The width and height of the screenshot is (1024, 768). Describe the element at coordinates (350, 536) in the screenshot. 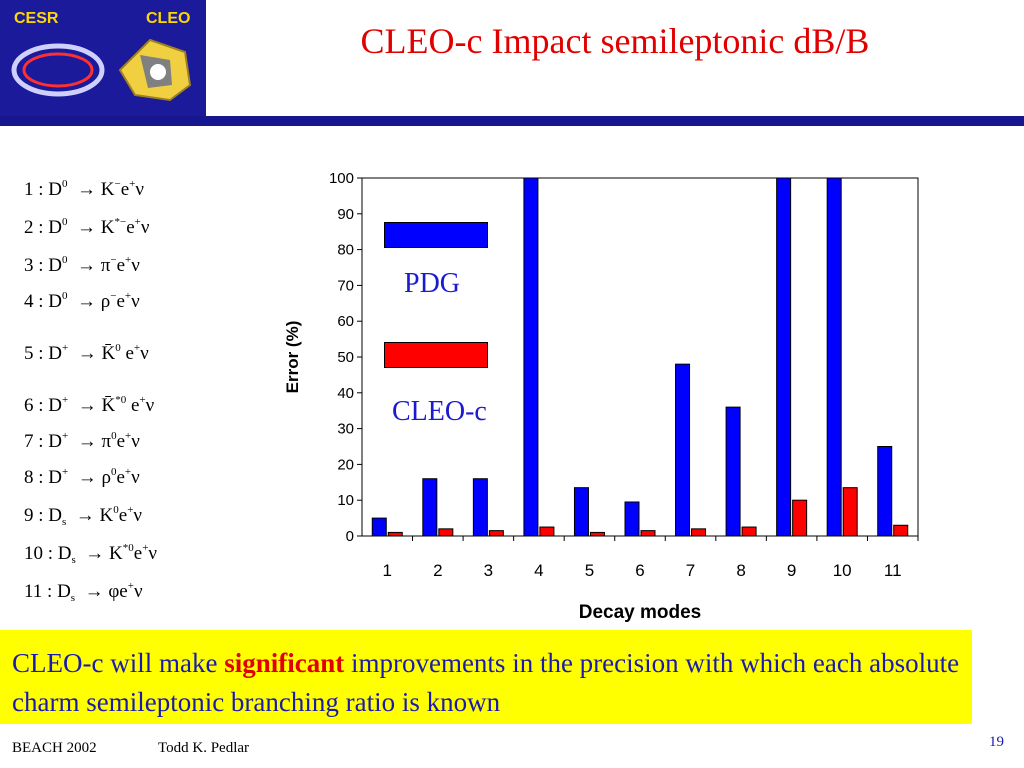

I see `y-tick-label: 0` at that location.